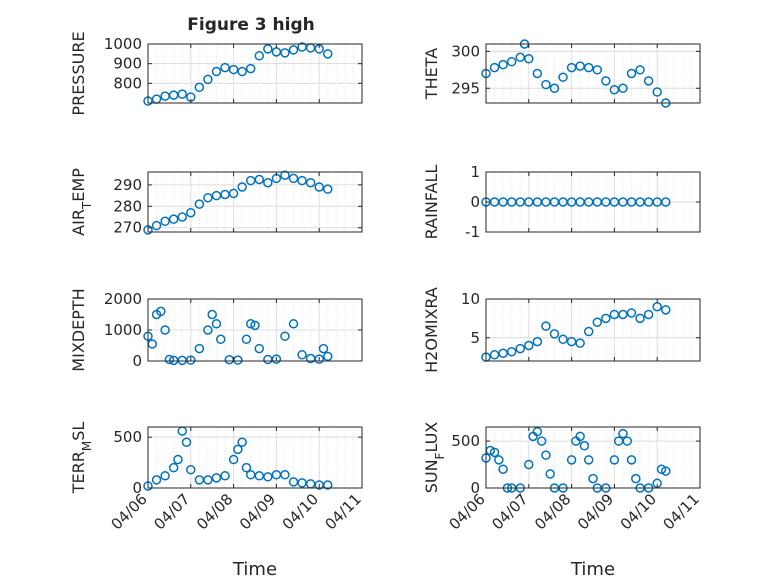 This screenshot has height=583, width=778. I want to click on subplot-theta: 295 300 THETA, so click(561, 73).